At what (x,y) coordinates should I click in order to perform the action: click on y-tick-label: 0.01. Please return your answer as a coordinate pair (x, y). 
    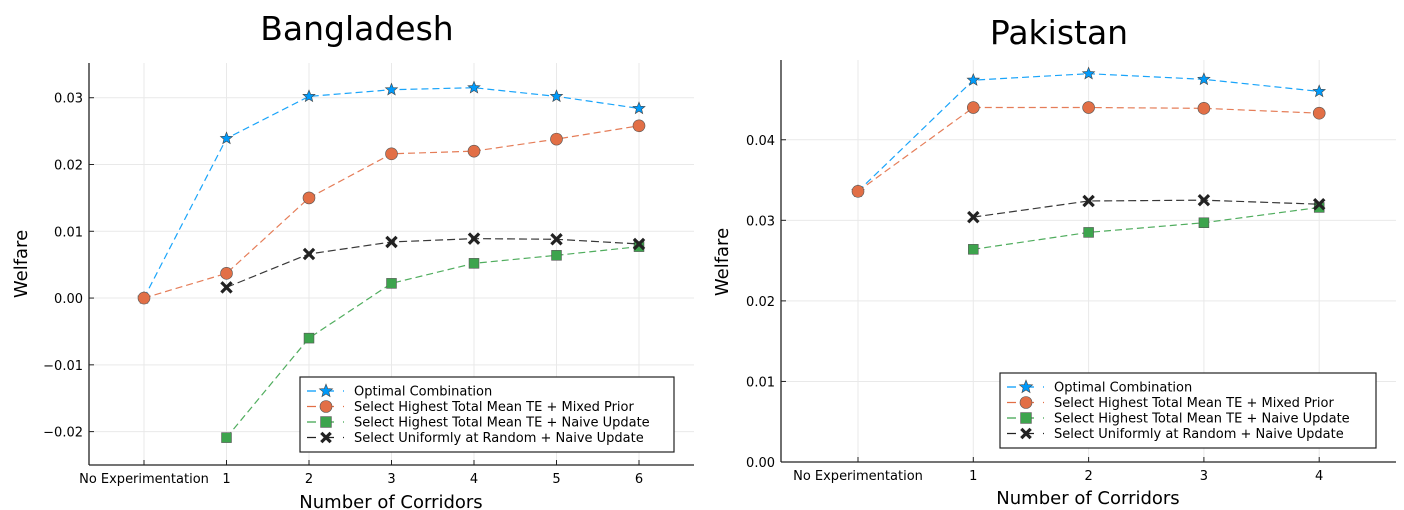
    Looking at the image, I should click on (68, 232).